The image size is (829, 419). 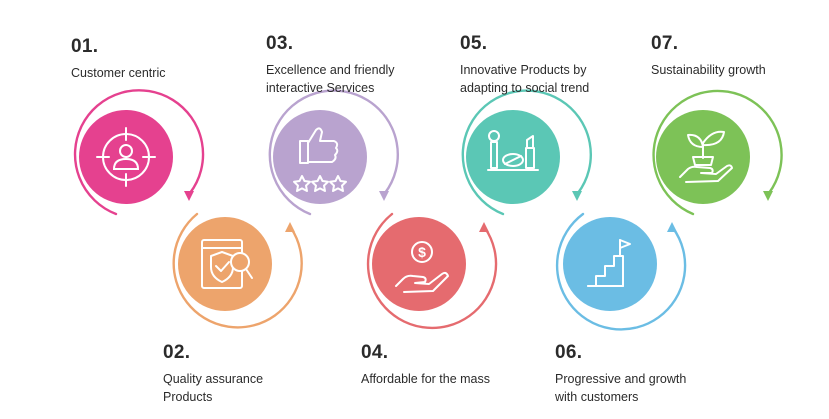 What do you see at coordinates (422, 252) in the screenshot?
I see `coin-dollar-sign: $` at bounding box center [422, 252].